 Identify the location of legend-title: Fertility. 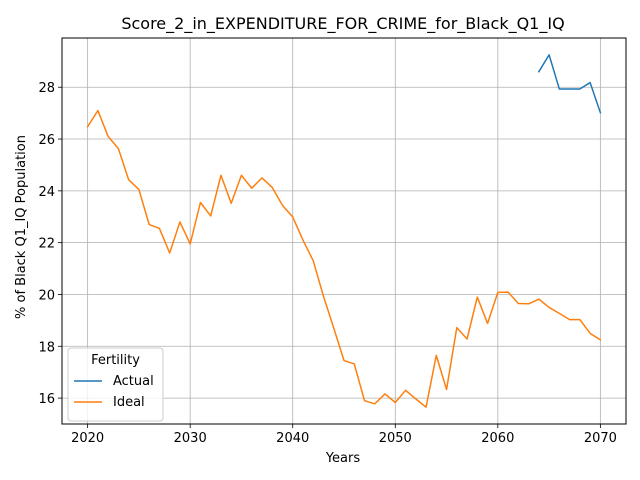
(115, 360).